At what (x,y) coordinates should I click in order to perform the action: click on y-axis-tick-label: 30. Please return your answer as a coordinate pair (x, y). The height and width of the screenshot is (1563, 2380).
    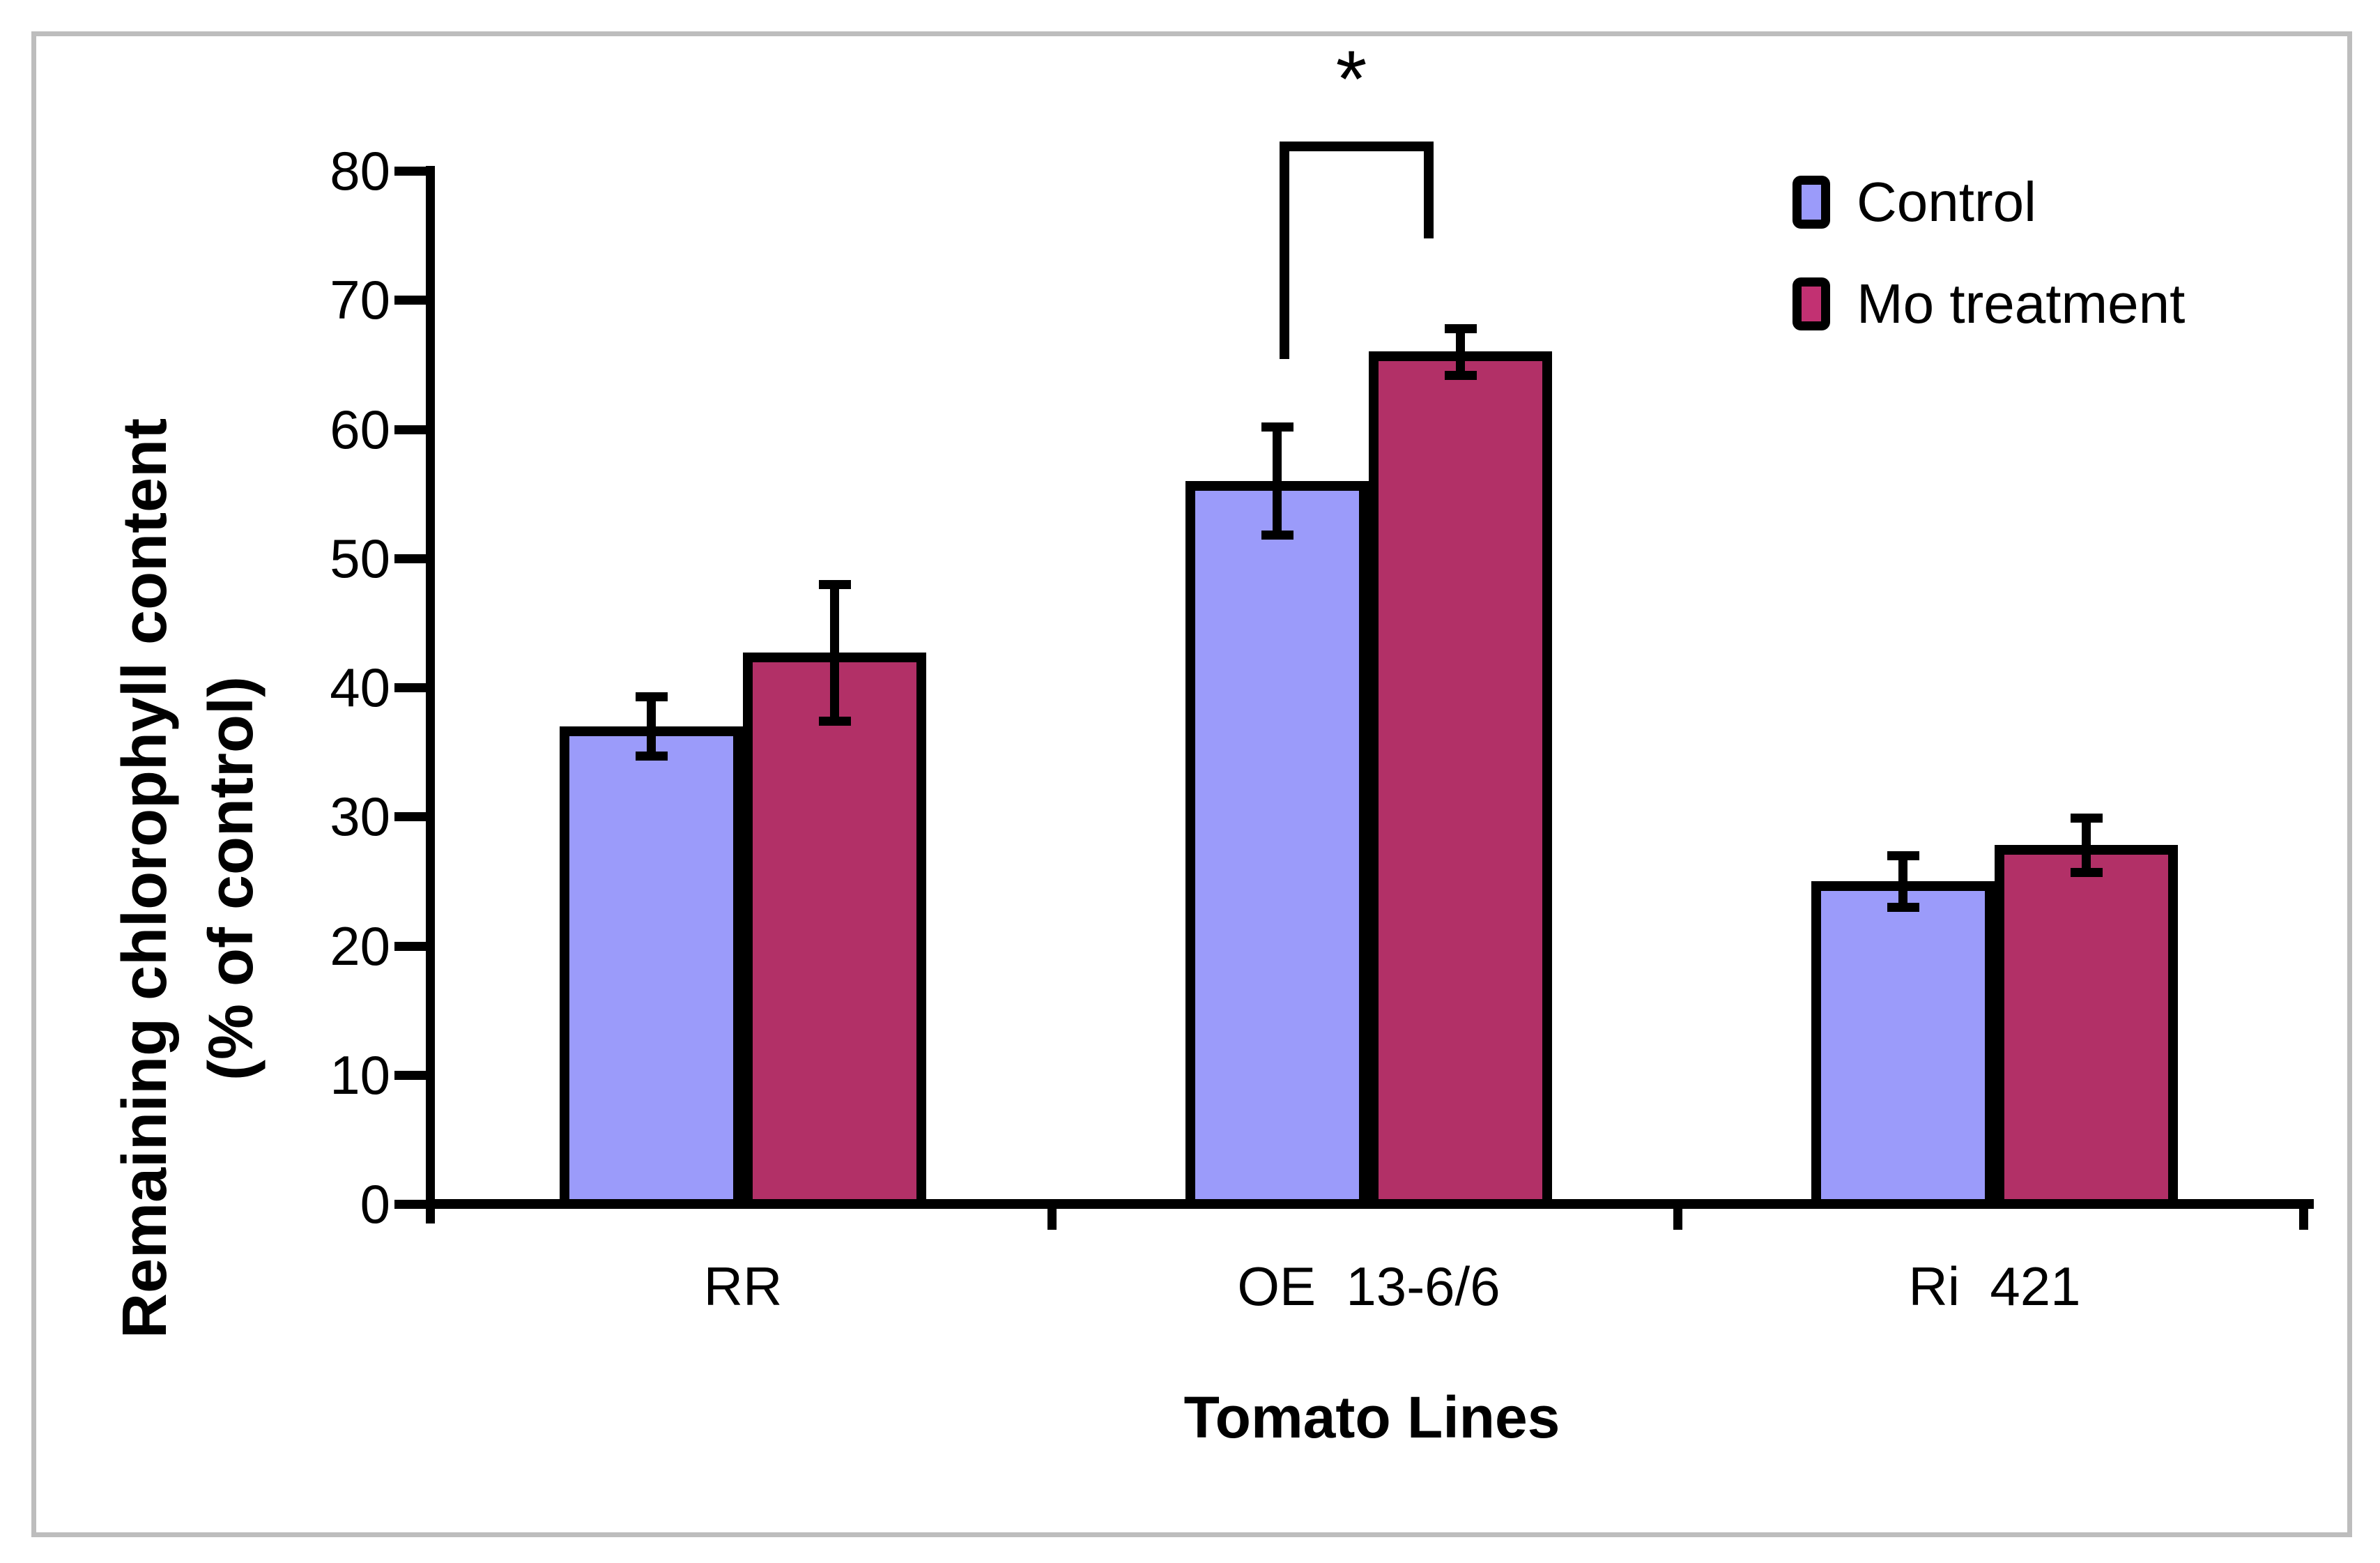
    Looking at the image, I should click on (360, 816).